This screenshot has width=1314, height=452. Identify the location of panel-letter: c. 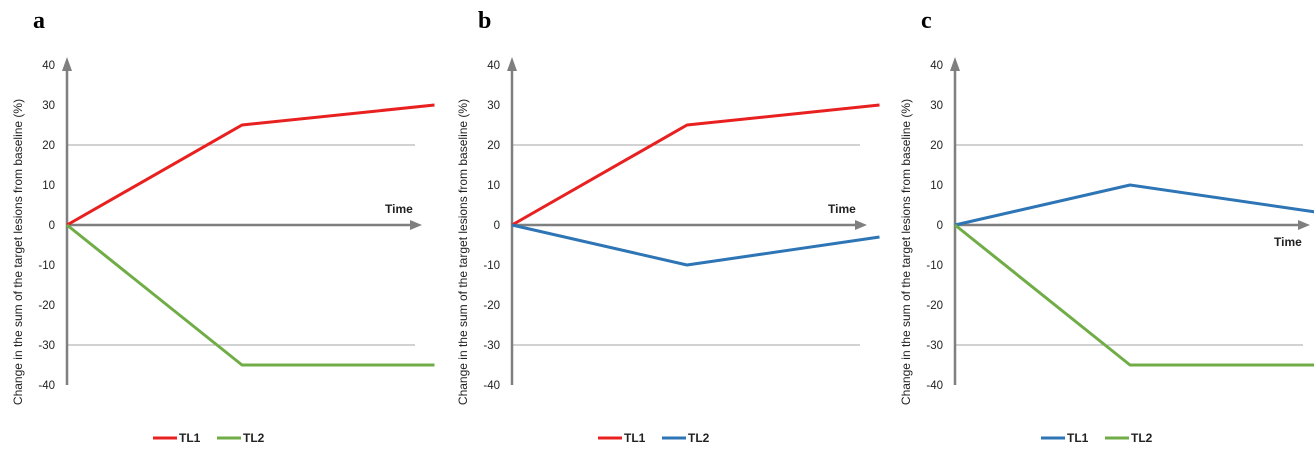
(926, 21).